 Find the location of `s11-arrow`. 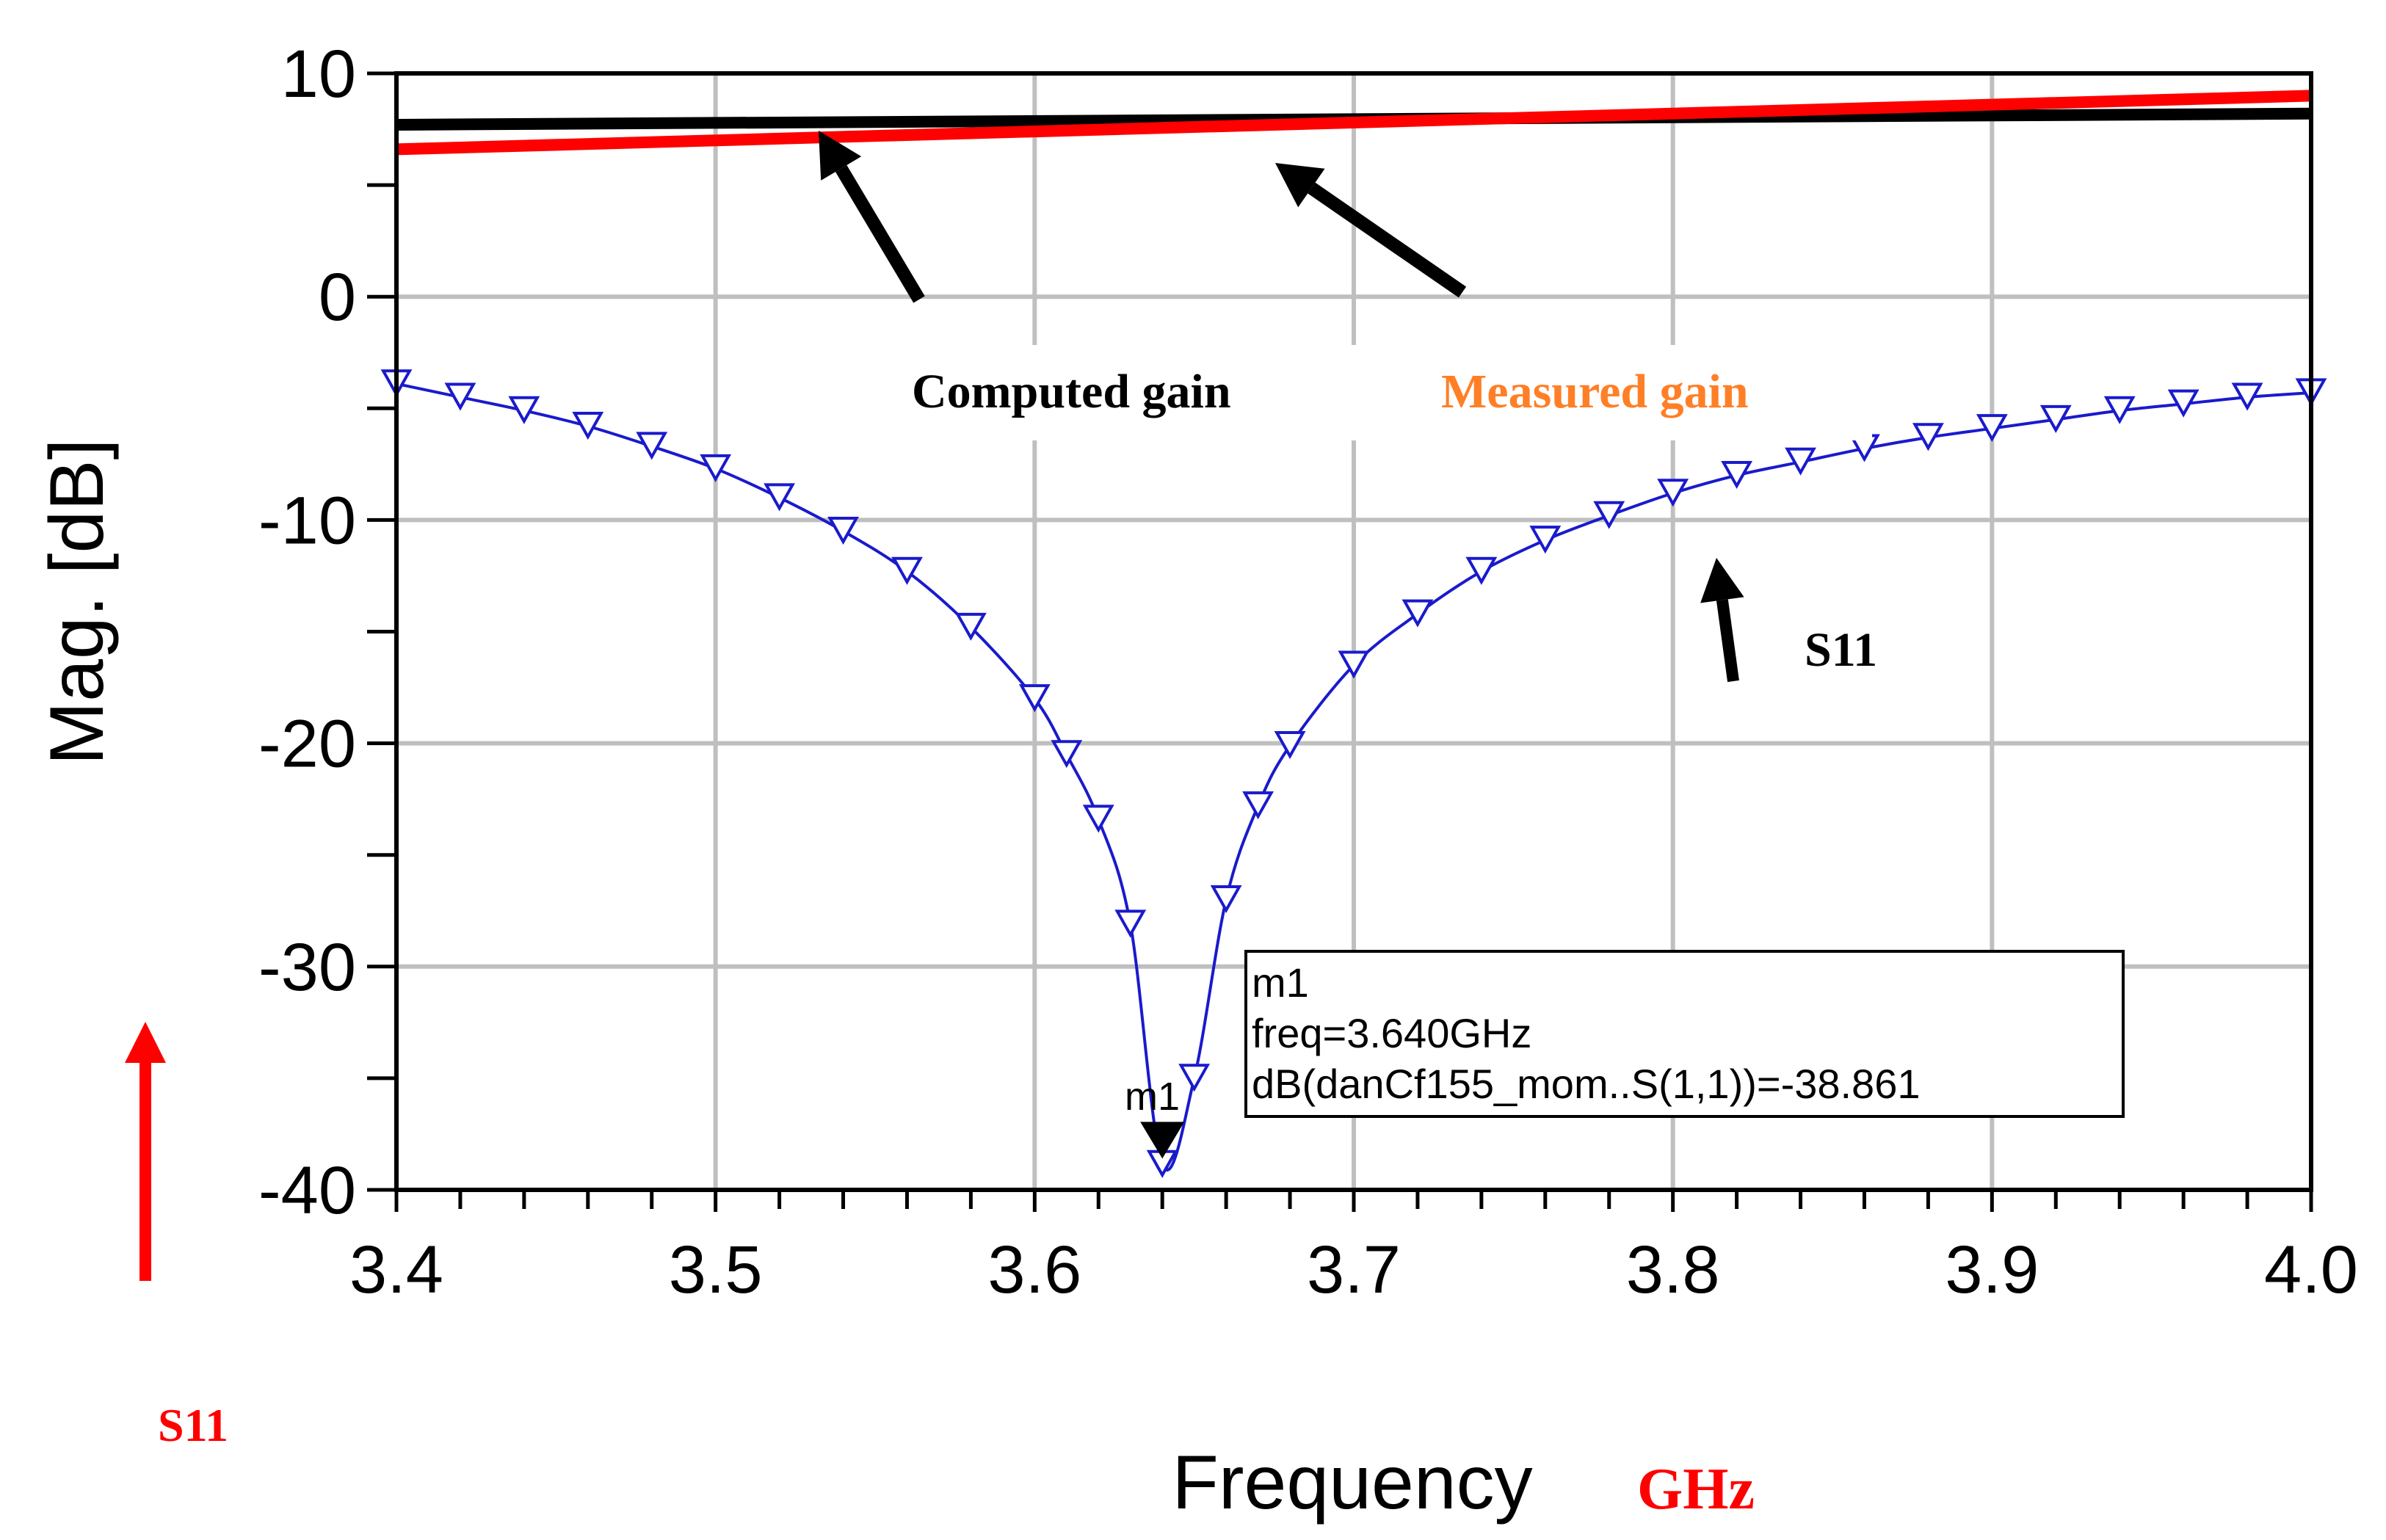

s11-arrow is located at coordinates (1722, 621).